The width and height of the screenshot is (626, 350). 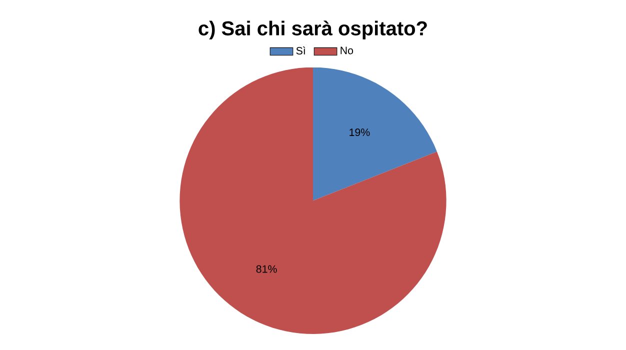 I want to click on data-label: 81%, so click(x=266, y=269).